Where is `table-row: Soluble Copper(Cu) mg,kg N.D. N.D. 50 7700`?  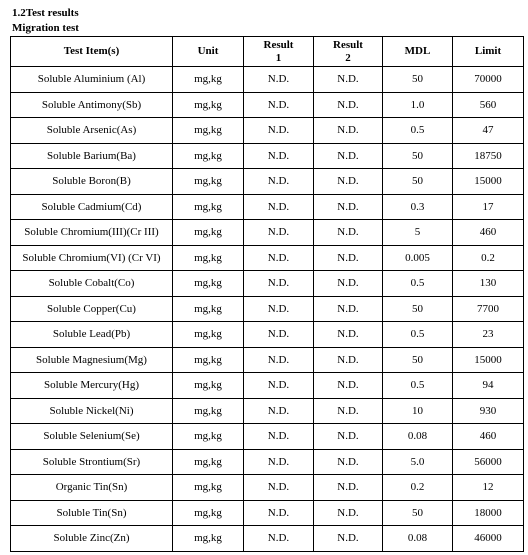
table-row: Soluble Copper(Cu) mg,kg N.D. N.D. 50 7700 is located at coordinates (267, 308).